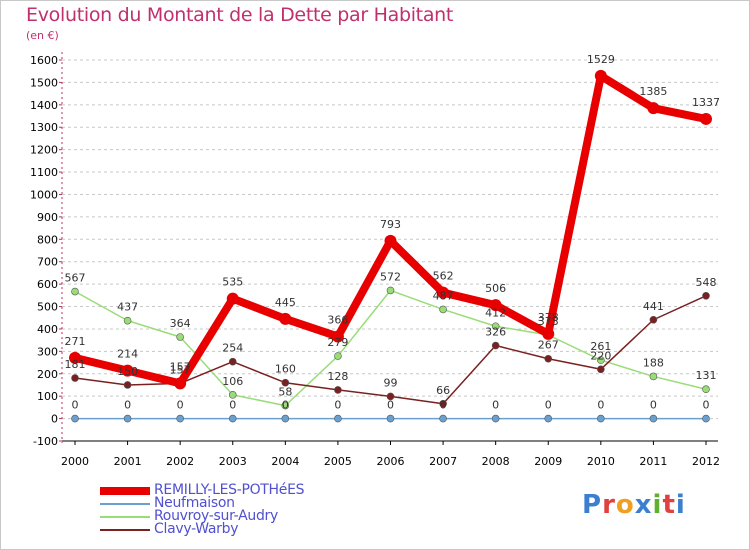  I want to click on data-label: 99, so click(391, 382).